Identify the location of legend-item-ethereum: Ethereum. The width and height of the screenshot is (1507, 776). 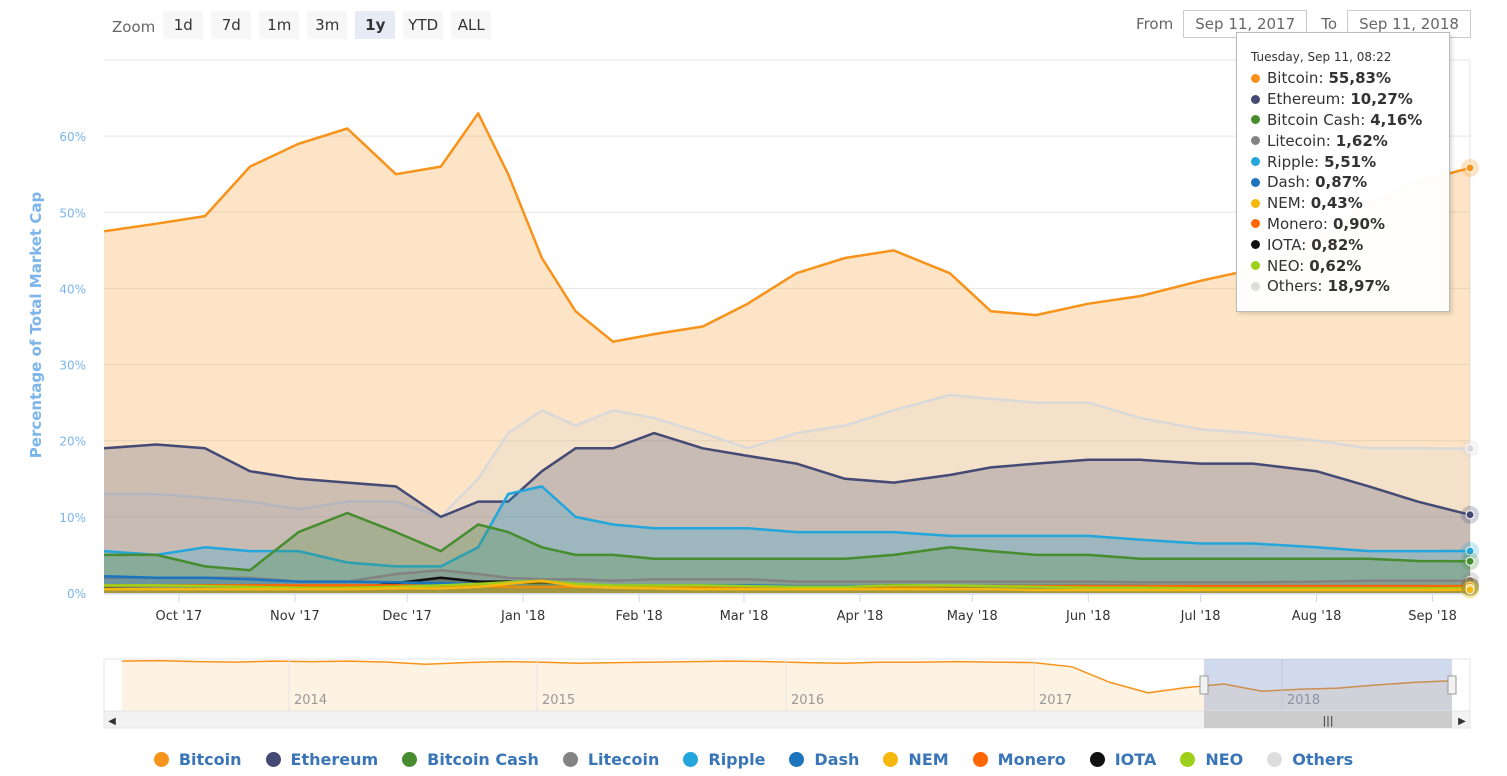
(321, 759).